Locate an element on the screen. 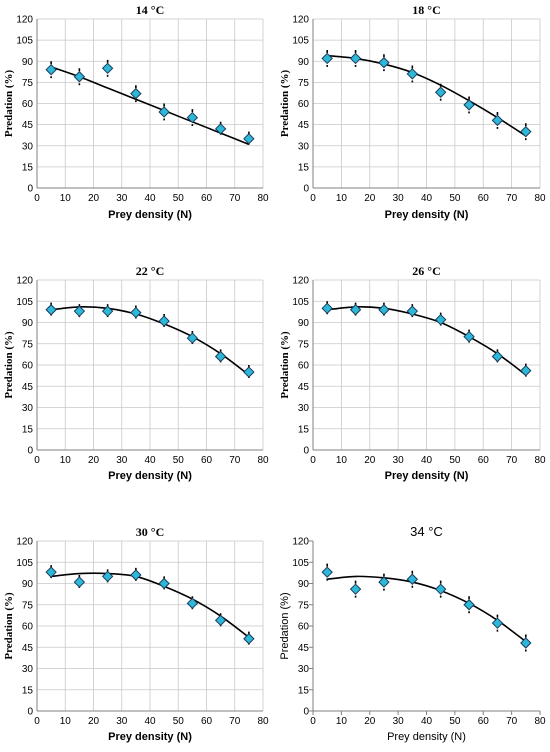 The image size is (550, 752). x-tick-label: 0 is located at coordinates (37, 198).